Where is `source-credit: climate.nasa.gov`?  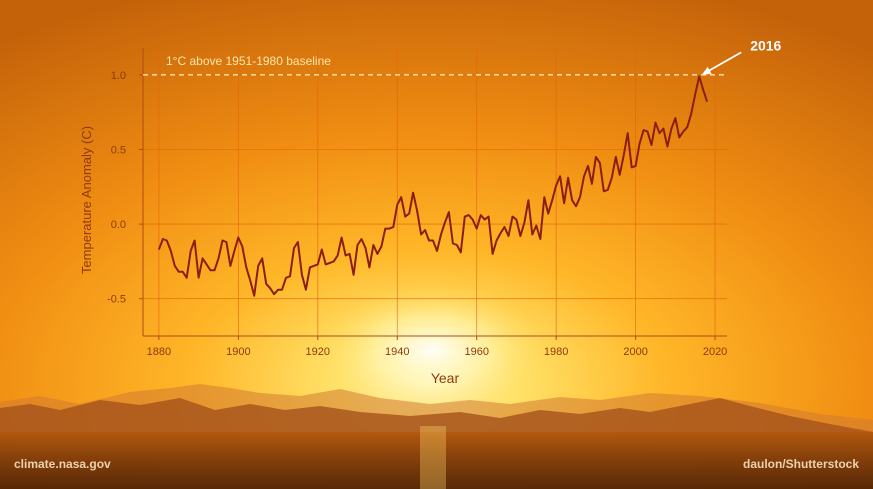 source-credit: climate.nasa.gov is located at coordinates (62, 464).